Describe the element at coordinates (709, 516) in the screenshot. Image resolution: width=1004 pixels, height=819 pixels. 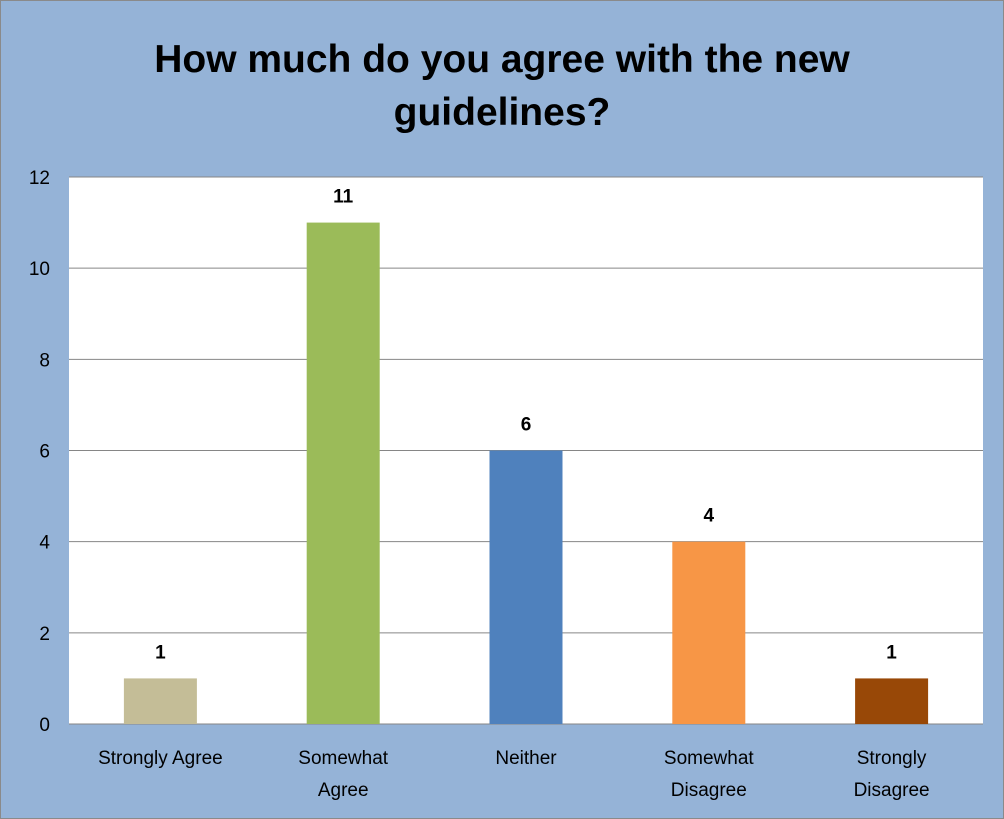
I see `data-label: 4` at that location.